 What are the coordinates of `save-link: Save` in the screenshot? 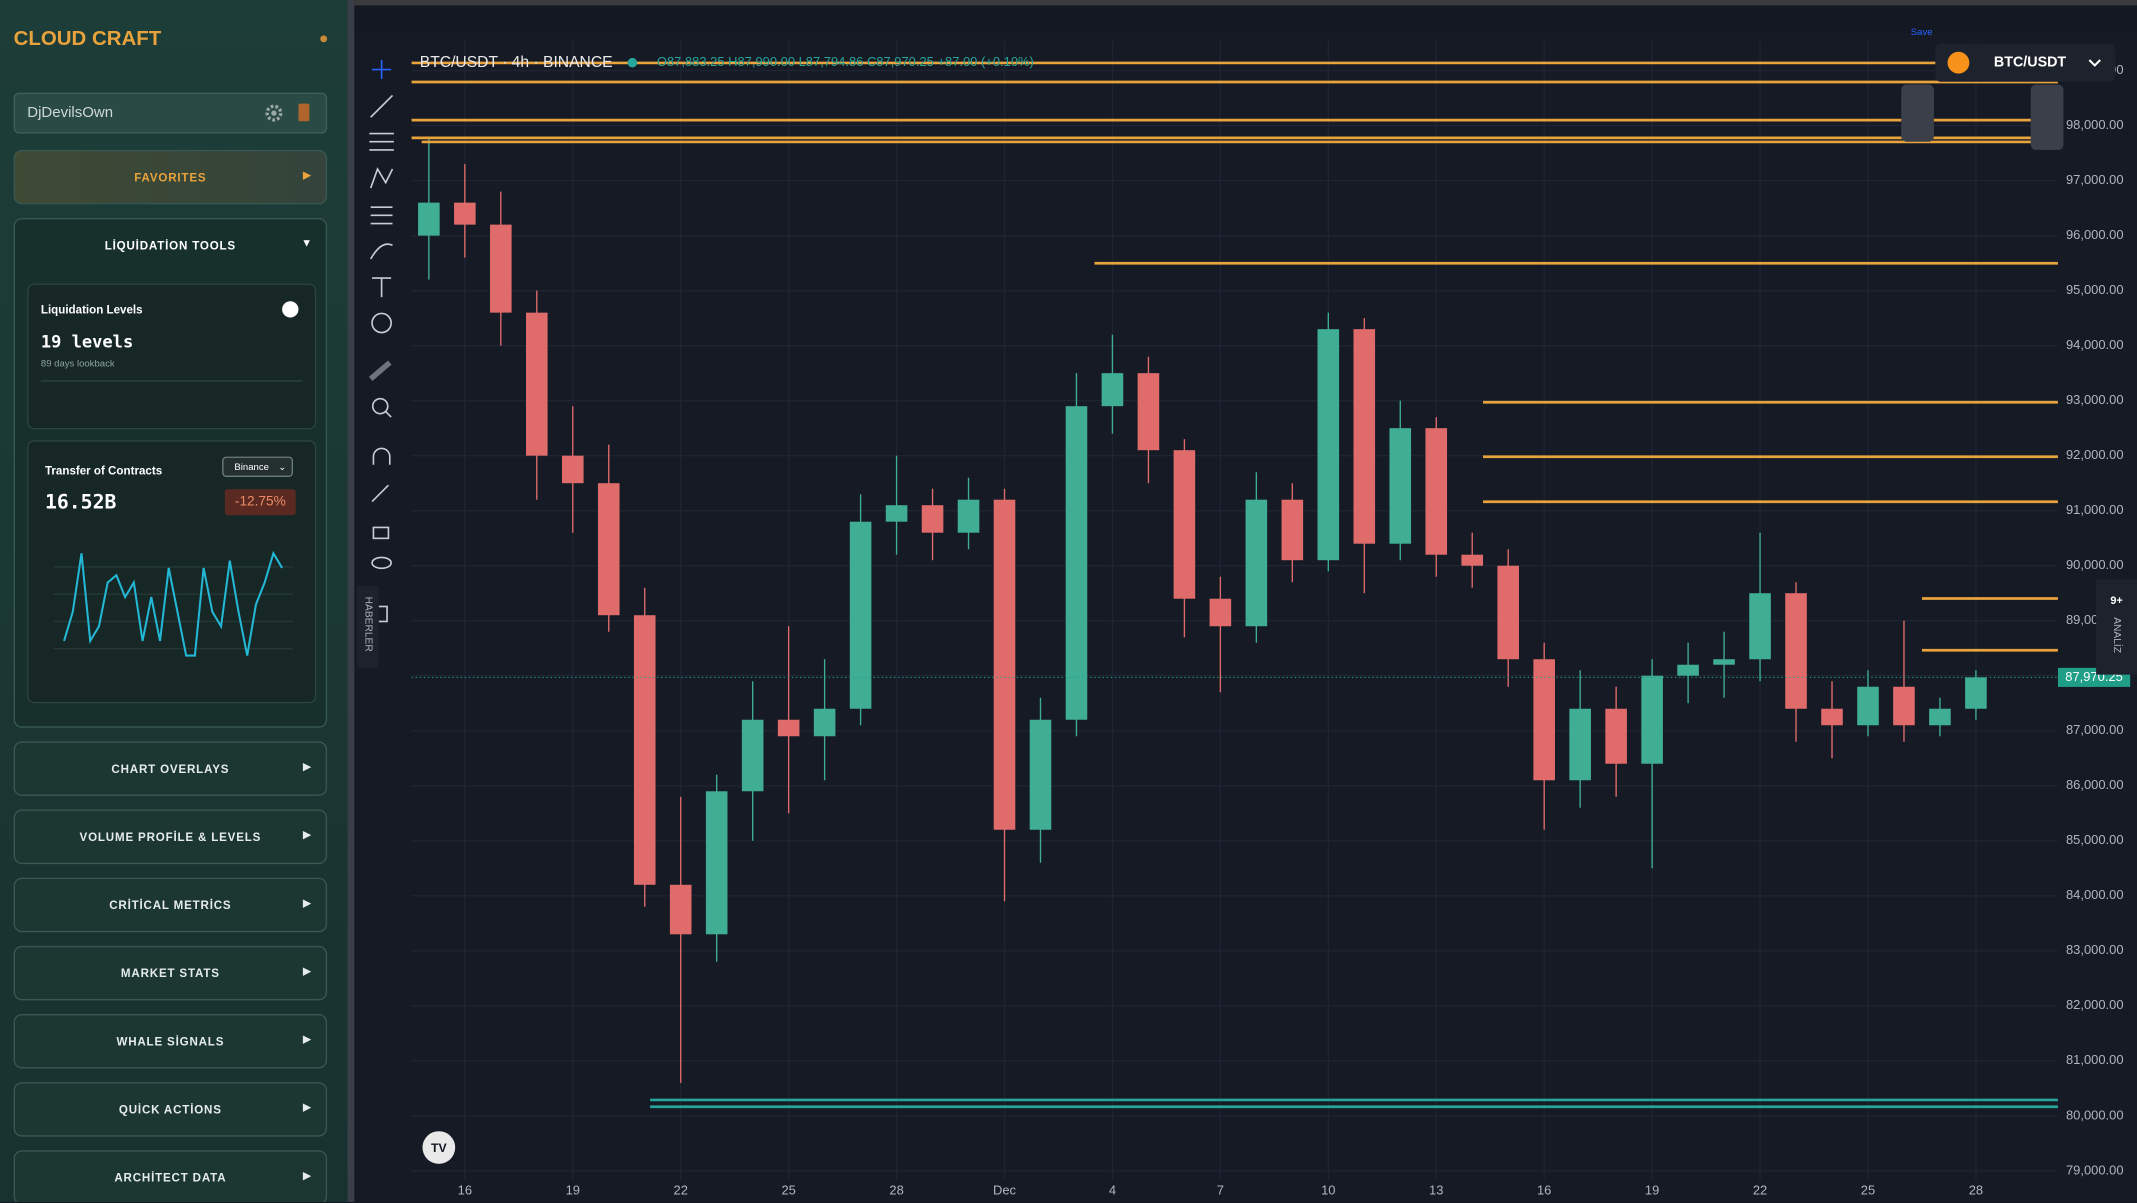 It's located at (1922, 32).